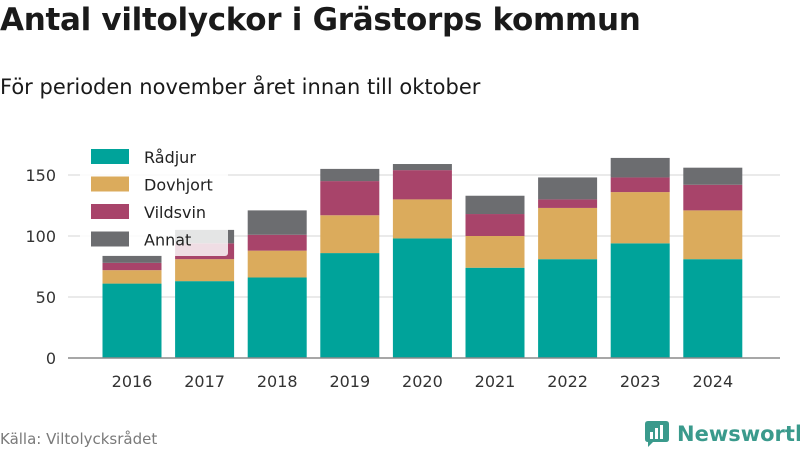  What do you see at coordinates (349, 381) in the screenshot?
I see `x-tick-label: 2019` at bounding box center [349, 381].